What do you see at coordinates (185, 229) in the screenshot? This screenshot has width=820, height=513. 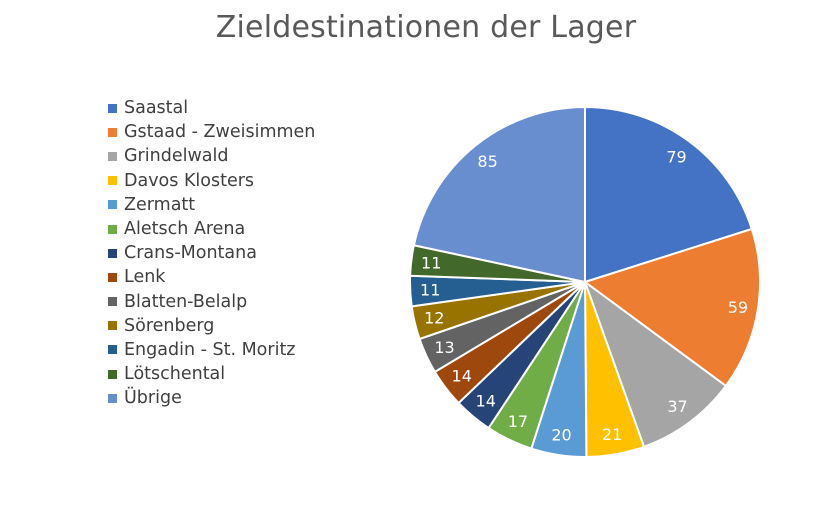 I see `legend-label: Aletsch Arena` at bounding box center [185, 229].